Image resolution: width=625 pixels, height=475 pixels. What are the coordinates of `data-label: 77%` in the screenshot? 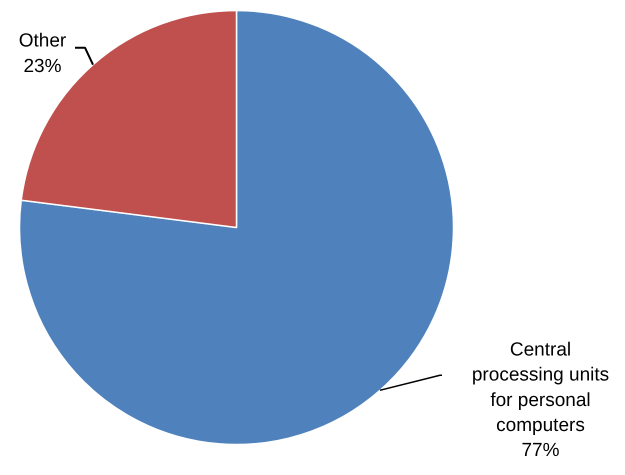 It's located at (540, 451).